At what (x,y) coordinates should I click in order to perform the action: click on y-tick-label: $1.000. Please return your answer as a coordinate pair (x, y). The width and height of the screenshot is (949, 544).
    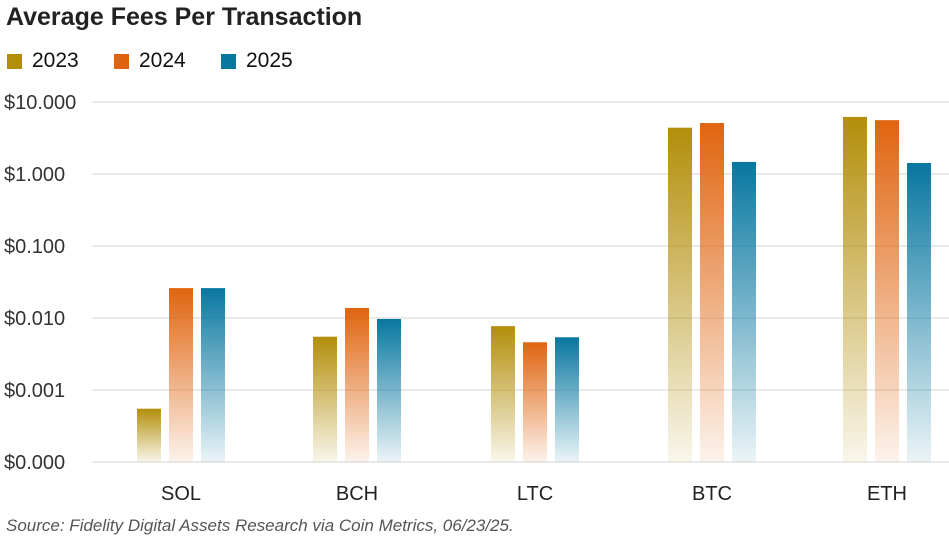
    Looking at the image, I should click on (34, 175).